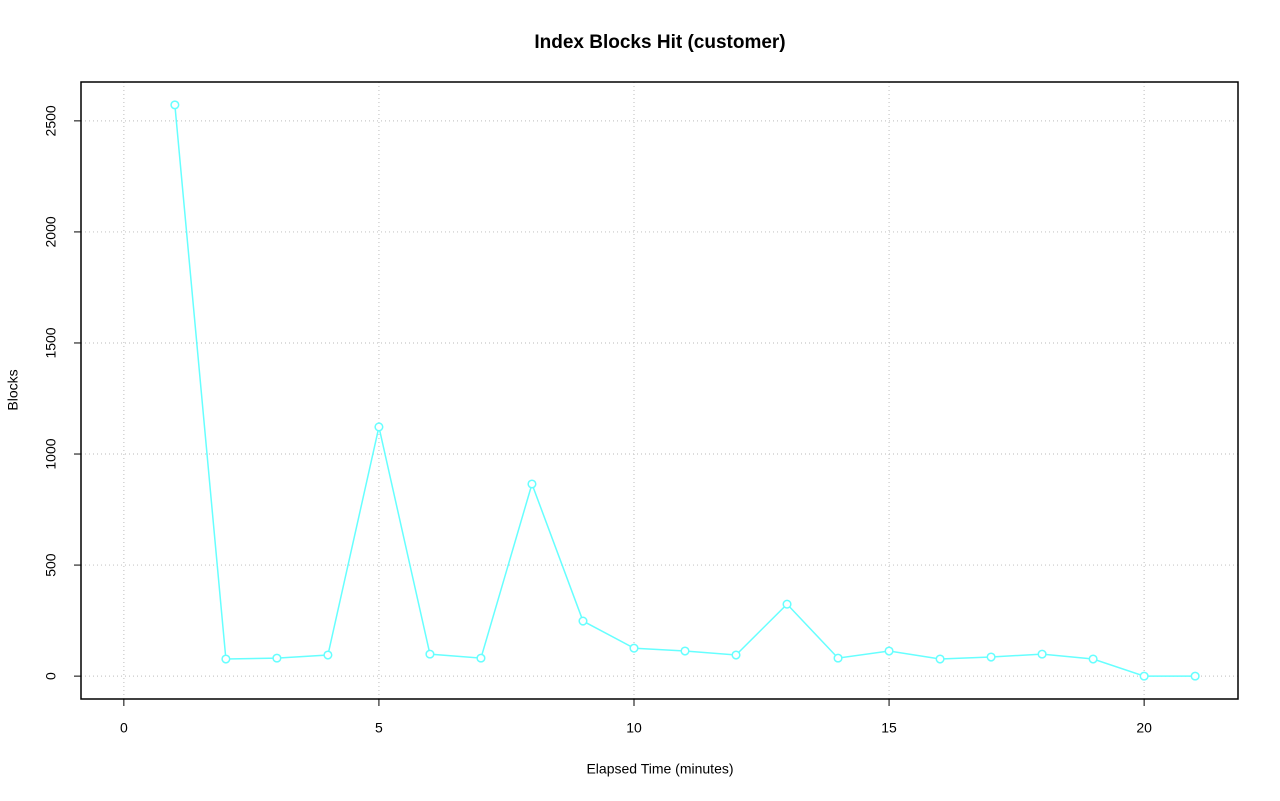 The image size is (1280, 801). I want to click on y-tick-label: 1500, so click(51, 342).